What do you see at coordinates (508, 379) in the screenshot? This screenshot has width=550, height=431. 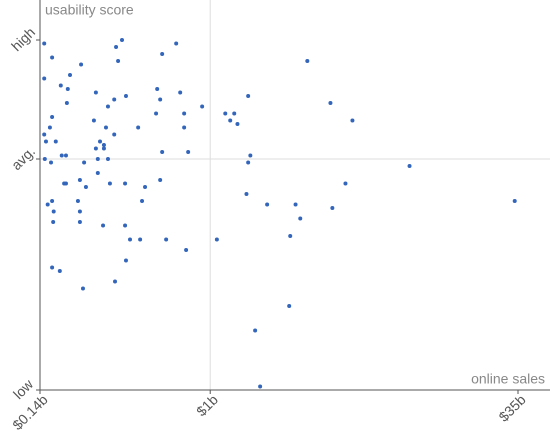 I see `x-axis-label: online sales` at bounding box center [508, 379].